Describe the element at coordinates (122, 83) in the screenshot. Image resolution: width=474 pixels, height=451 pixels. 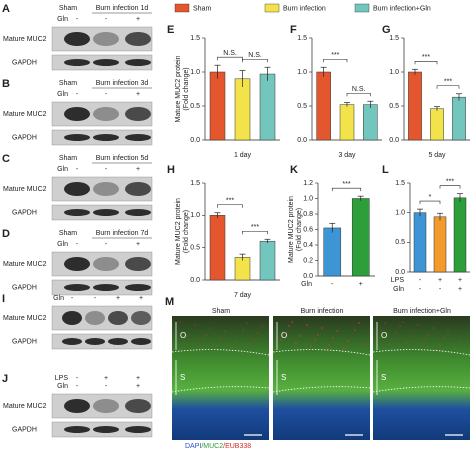
I see `blot-header: Burn infection 3d` at that location.